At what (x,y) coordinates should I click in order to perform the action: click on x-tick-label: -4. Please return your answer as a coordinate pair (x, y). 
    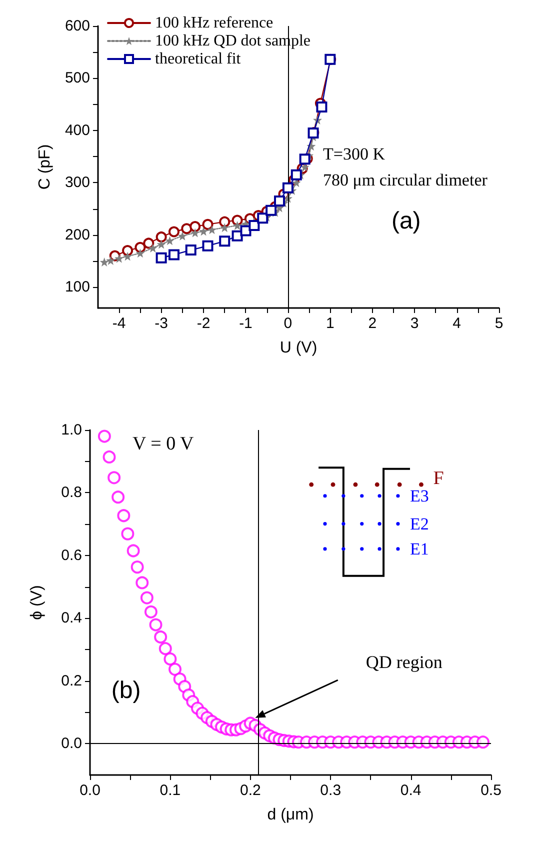
    Looking at the image, I should click on (119, 323).